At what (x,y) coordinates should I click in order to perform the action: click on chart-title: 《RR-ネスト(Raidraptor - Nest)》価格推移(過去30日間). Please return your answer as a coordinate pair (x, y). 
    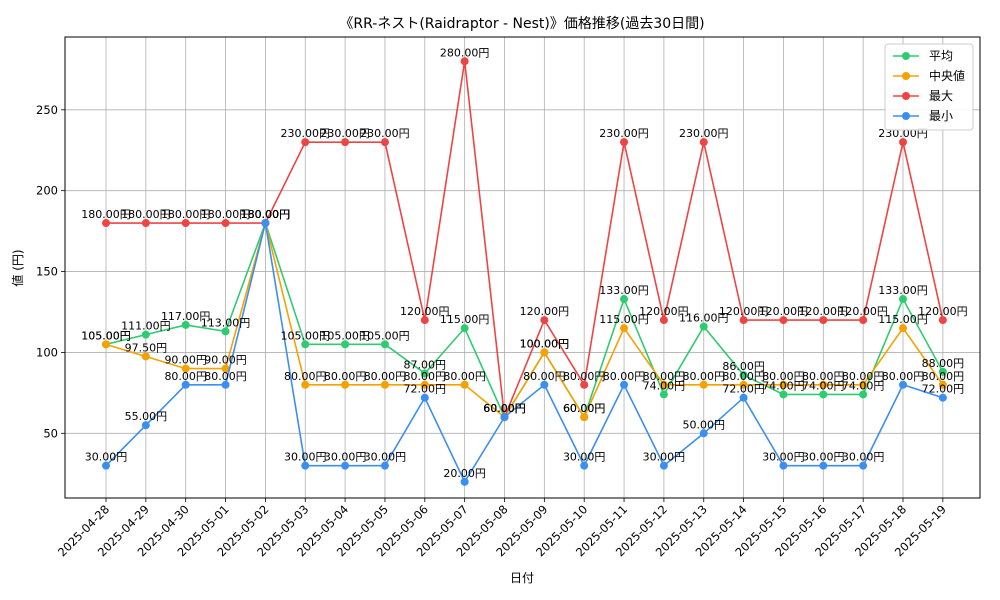
    Looking at the image, I should click on (521, 24).